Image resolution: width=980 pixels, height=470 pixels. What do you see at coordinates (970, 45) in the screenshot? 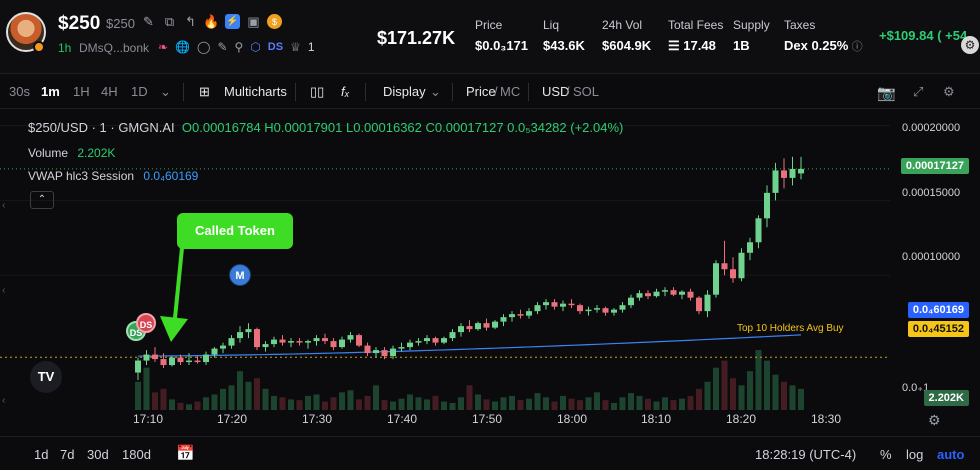
I see `settings-icon: ⚙` at bounding box center [970, 45].